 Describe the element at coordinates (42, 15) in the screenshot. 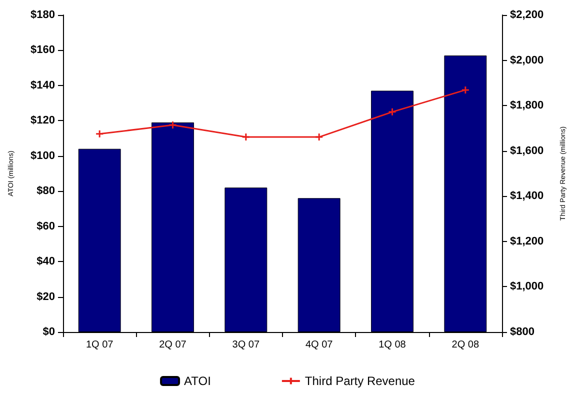

I see `y-tick-label: $180` at that location.